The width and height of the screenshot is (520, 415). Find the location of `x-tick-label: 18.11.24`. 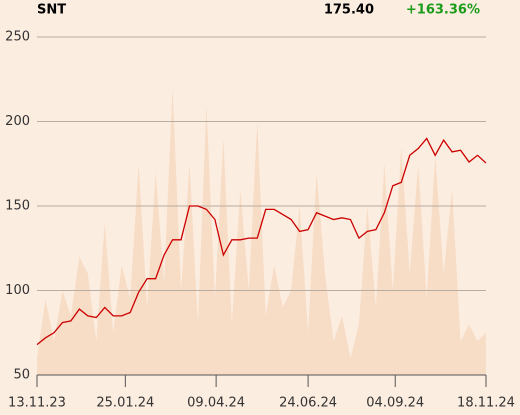

x-tick-label: 18.11.24 is located at coordinates (486, 403).